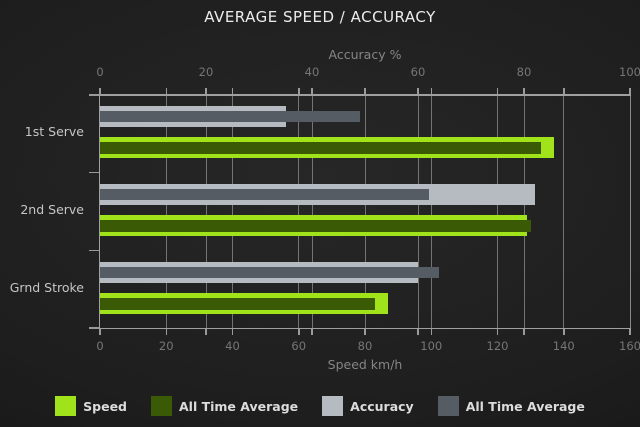 The height and width of the screenshot is (427, 640). What do you see at coordinates (105, 406) in the screenshot?
I see `legend-label-speed: Speed` at bounding box center [105, 406].